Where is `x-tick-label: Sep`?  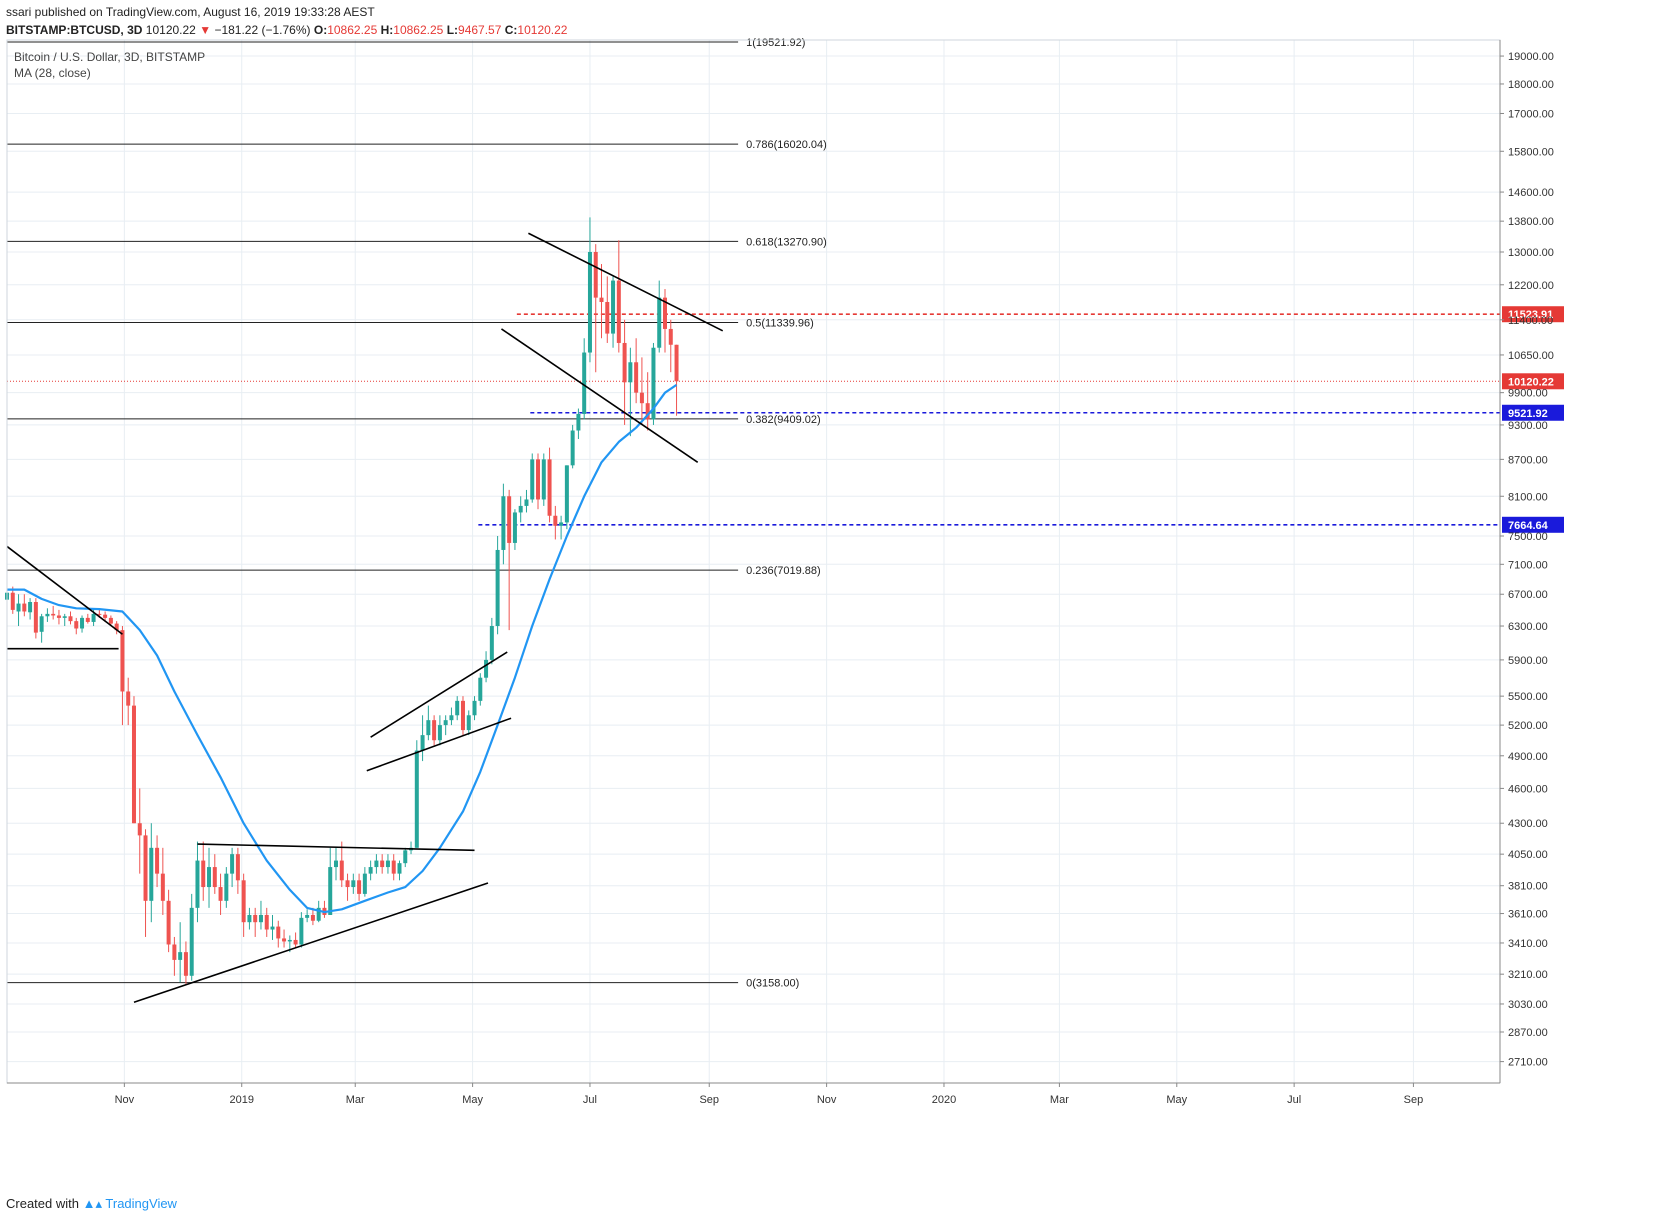 x-tick-label: Sep is located at coordinates (709, 1100).